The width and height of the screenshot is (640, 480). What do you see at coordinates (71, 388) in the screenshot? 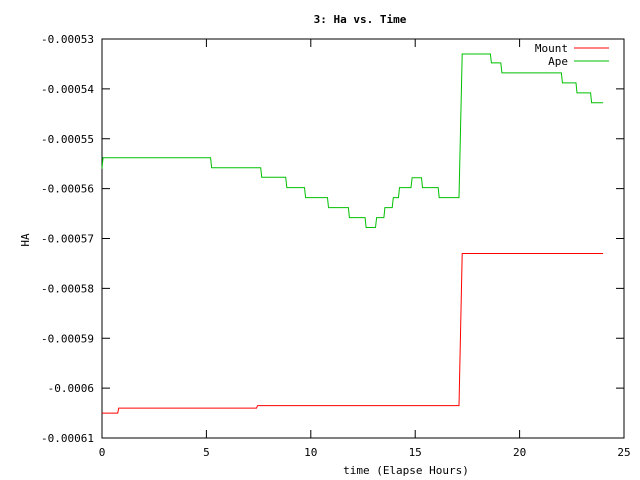
I see `y-tick-label: -0.0006` at bounding box center [71, 388].